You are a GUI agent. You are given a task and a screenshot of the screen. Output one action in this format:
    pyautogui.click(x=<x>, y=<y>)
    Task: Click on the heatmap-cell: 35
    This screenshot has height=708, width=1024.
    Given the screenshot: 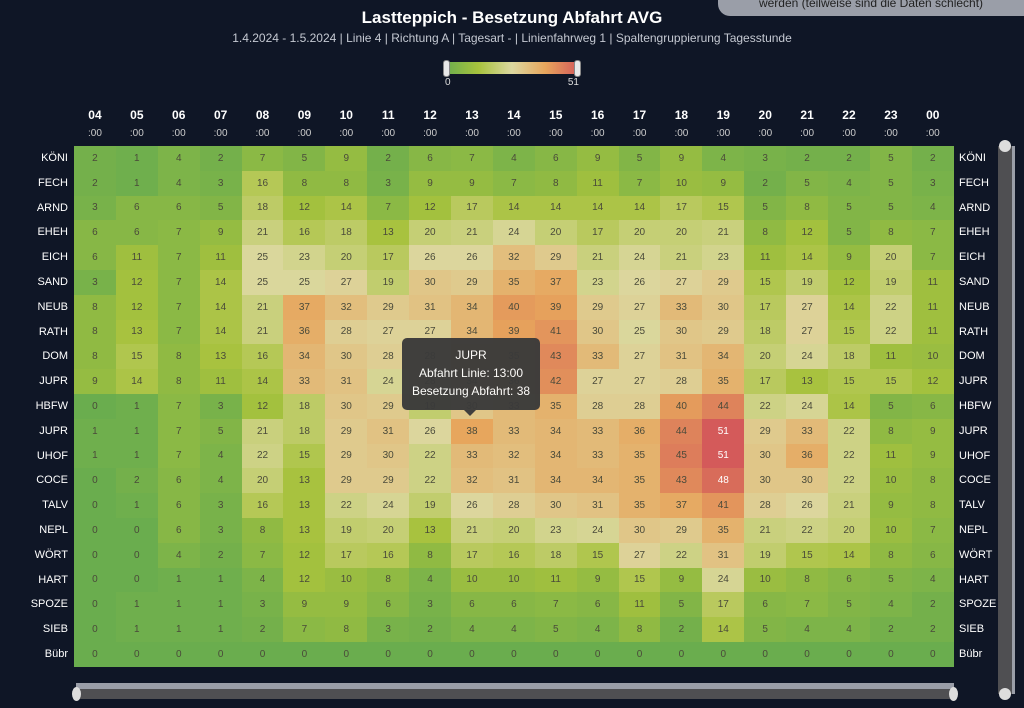 What is the action you would take?
    pyautogui.click(x=555, y=406)
    